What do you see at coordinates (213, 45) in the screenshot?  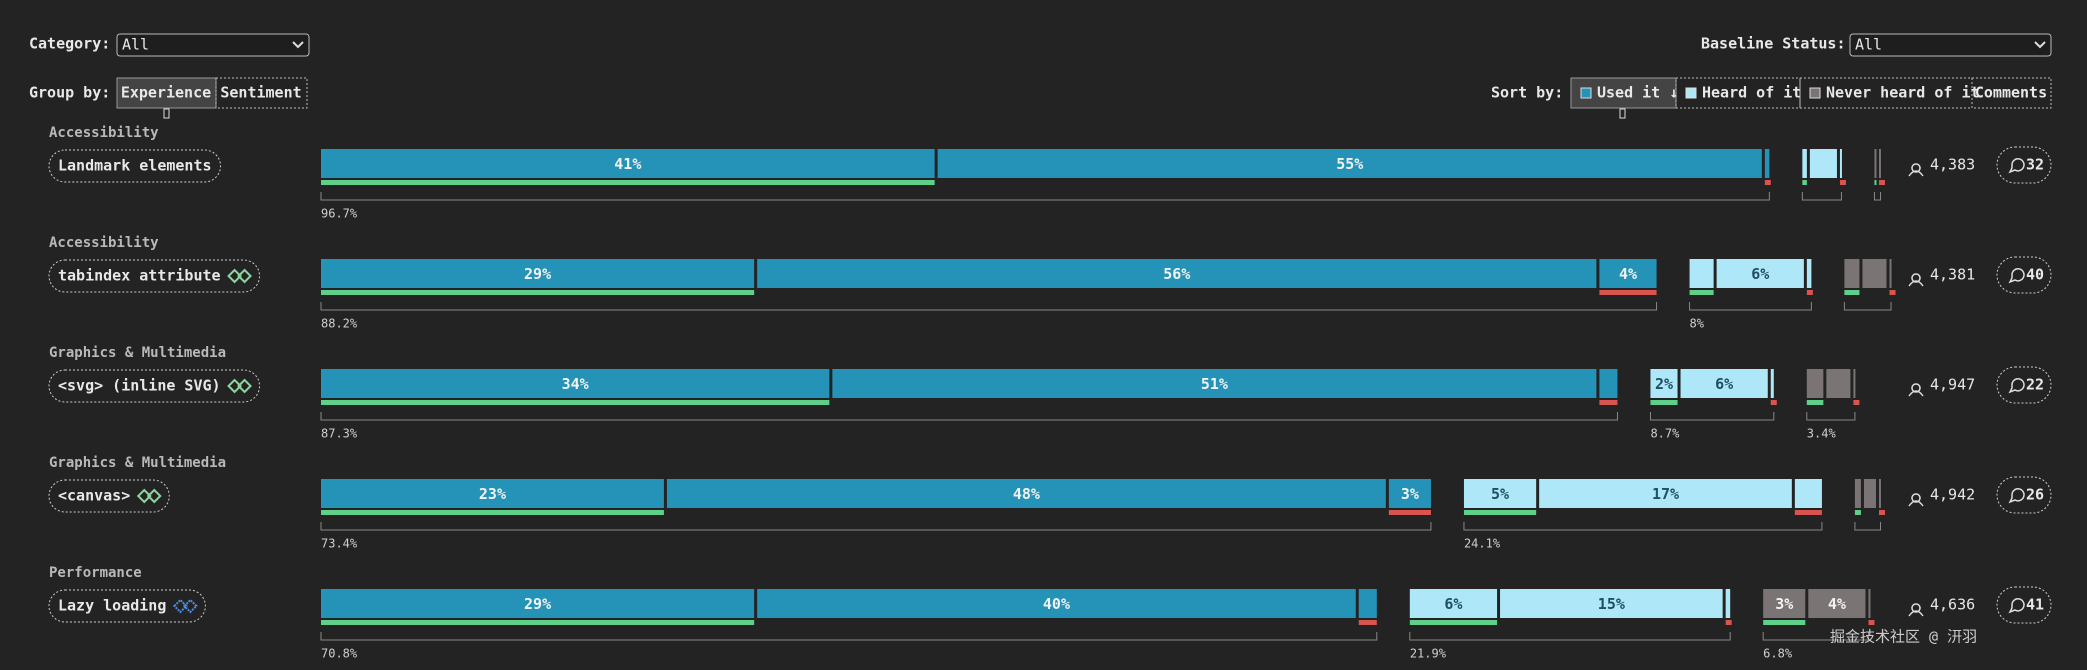 I see `category-select: All` at bounding box center [213, 45].